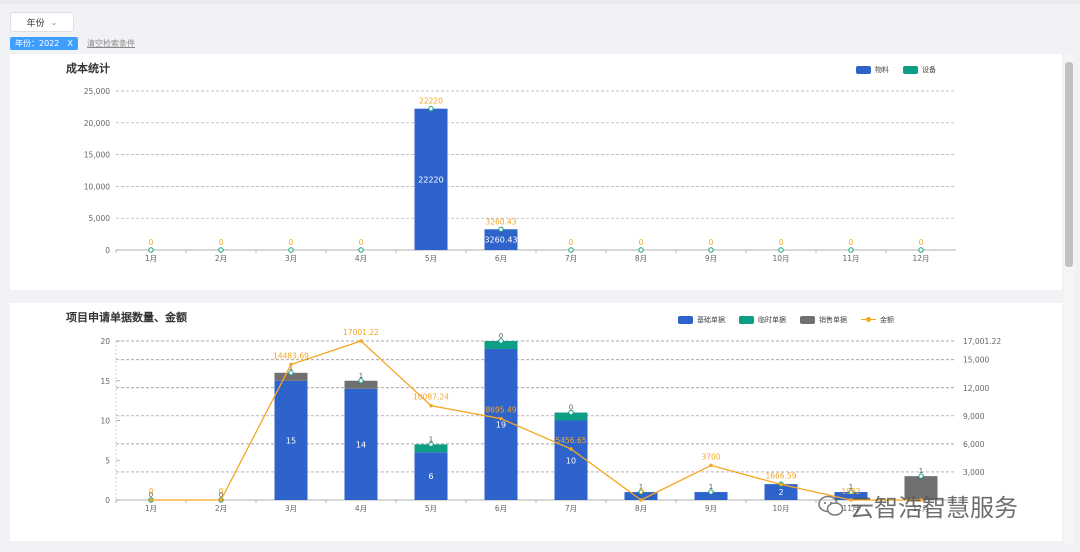 Image resolution: width=1080 pixels, height=552 pixels. Describe the element at coordinates (35, 23) in the screenshot. I see `year-dropdown-label: 年份` at that location.